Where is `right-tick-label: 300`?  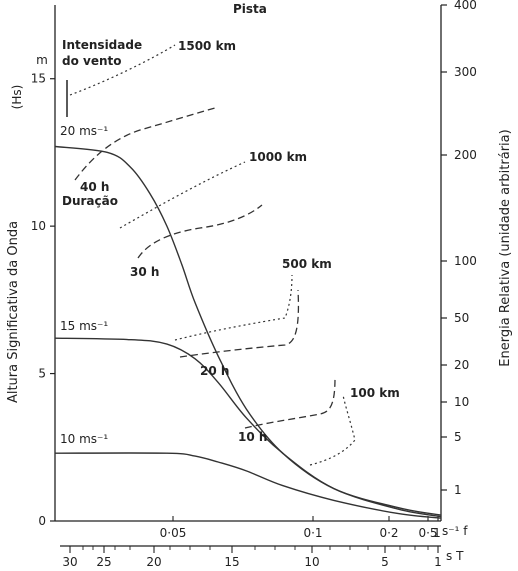 right-tick-label: 300 is located at coordinates (465, 72).